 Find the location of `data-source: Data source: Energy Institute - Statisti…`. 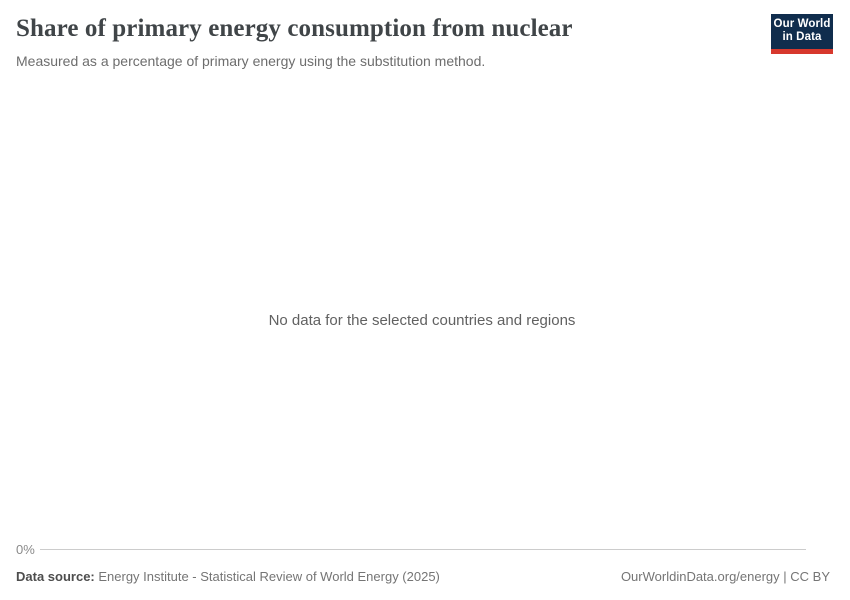

data-source: Data source: Energy Institute - Statisti… is located at coordinates (228, 577).